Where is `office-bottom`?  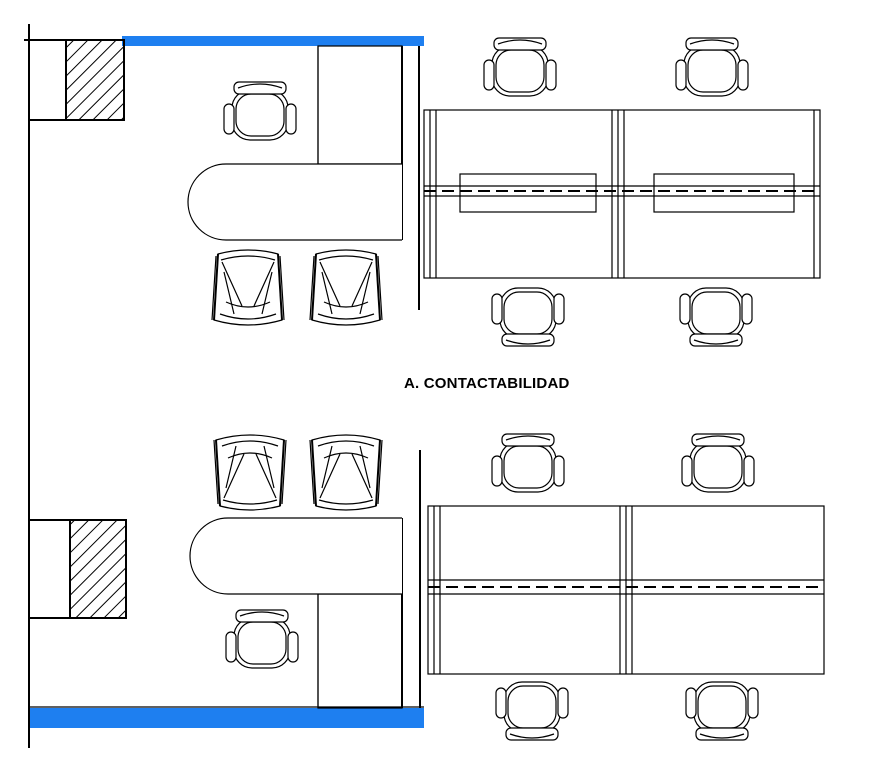
office-bottom is located at coordinates (305, 571).